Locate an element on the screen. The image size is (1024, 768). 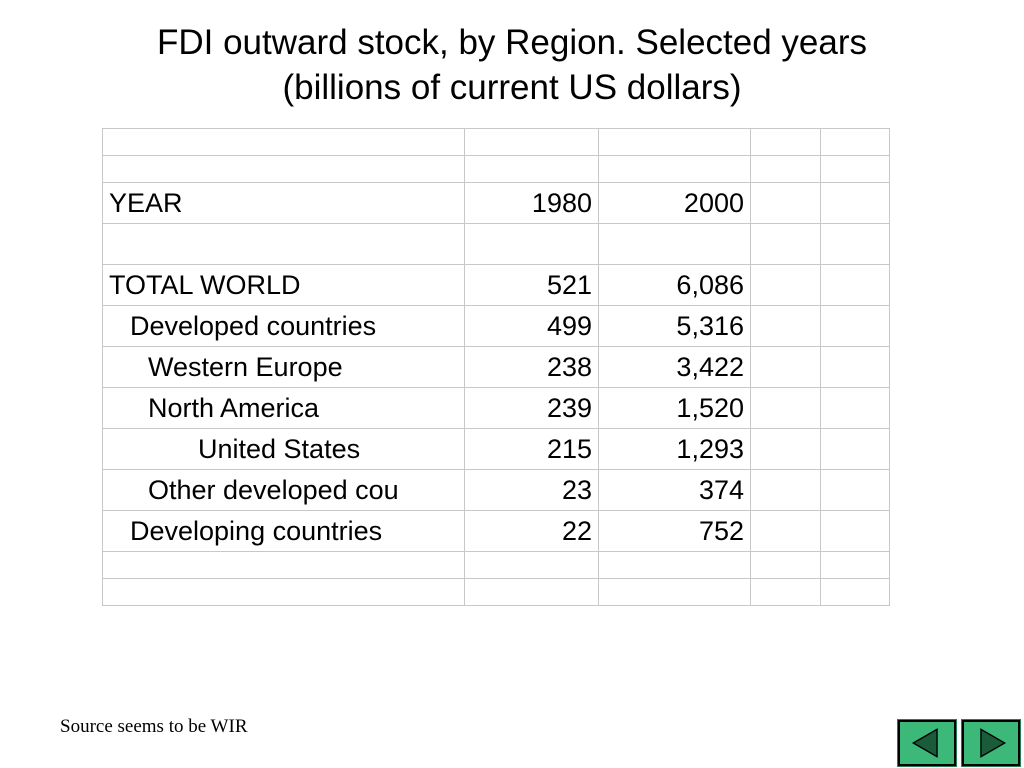
value-2000: 374 is located at coordinates (674, 490).